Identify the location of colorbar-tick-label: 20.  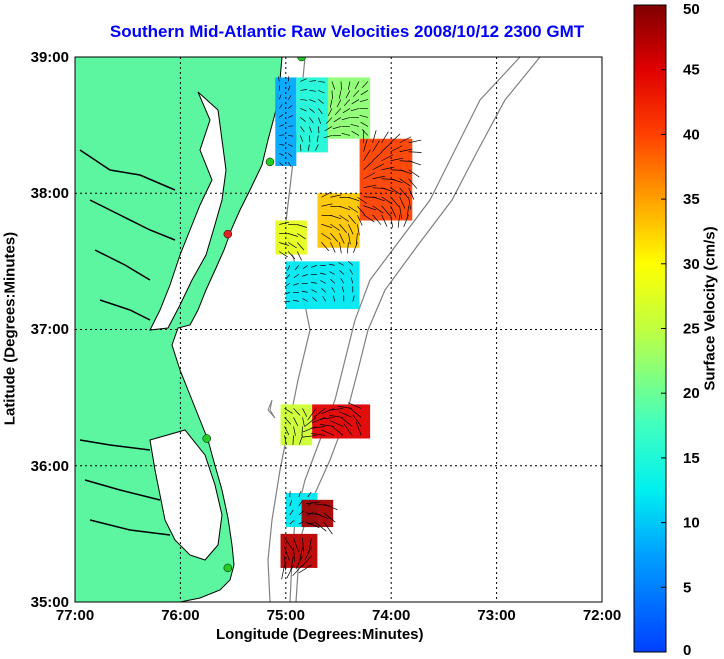
(691, 393).